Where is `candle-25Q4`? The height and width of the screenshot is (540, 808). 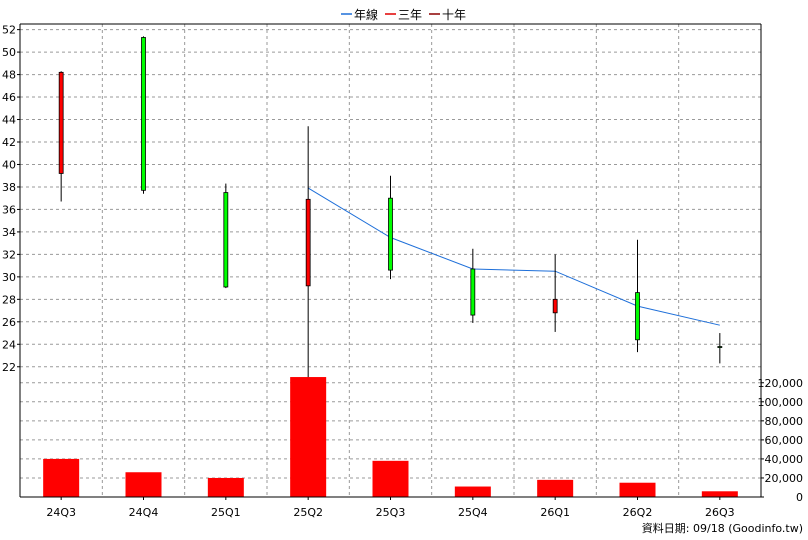
candle-25Q4 is located at coordinates (473, 285).